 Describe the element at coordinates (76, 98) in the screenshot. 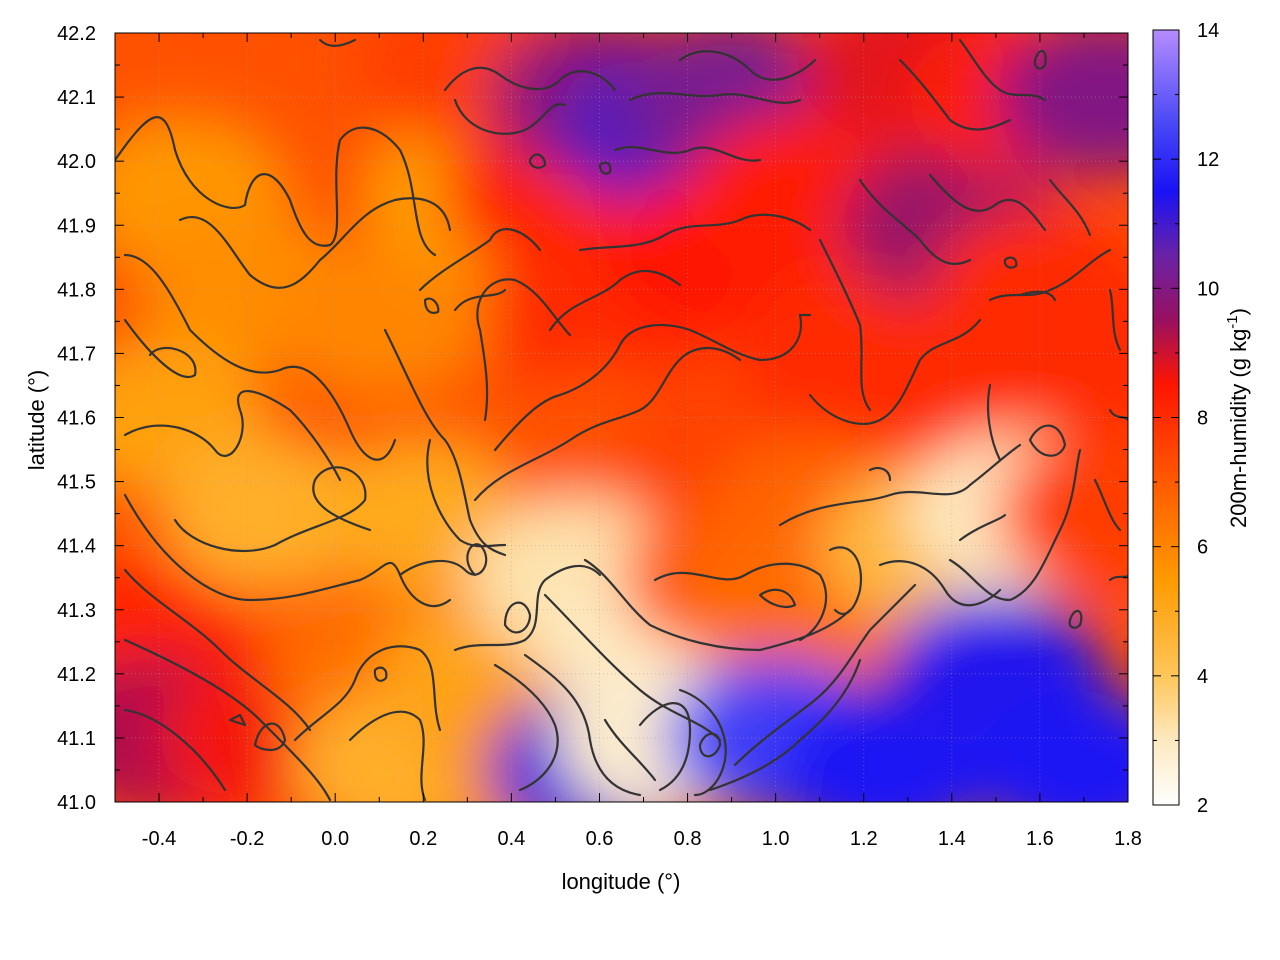

I see `y-tick-label: 42.1` at that location.